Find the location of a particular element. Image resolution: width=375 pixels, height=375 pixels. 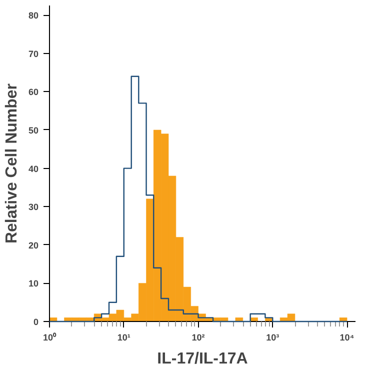

y-tick-label: 50 is located at coordinates (33, 130).